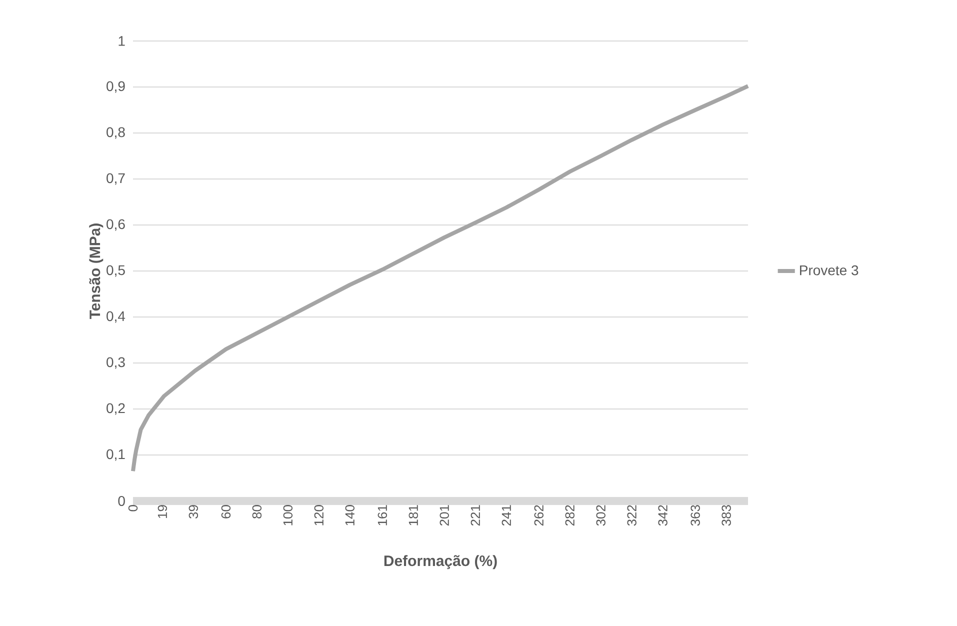  What do you see at coordinates (288, 515) in the screenshot?
I see `x-tick-label: 100` at bounding box center [288, 515].